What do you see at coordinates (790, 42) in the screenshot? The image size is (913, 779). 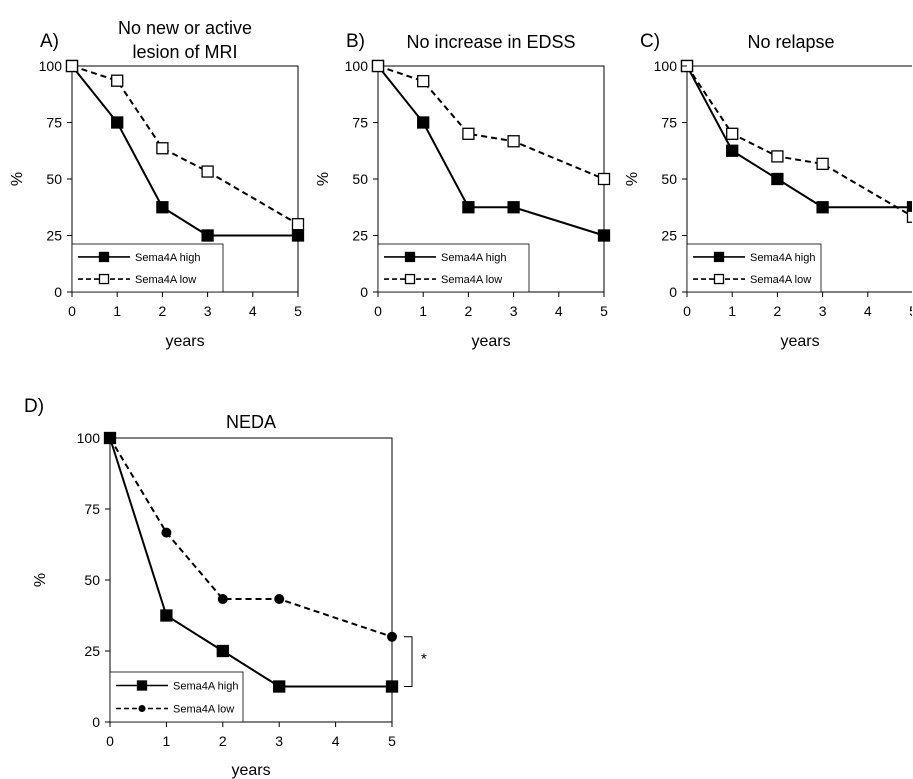 I see `chart-title-line: No relapse` at bounding box center [790, 42].